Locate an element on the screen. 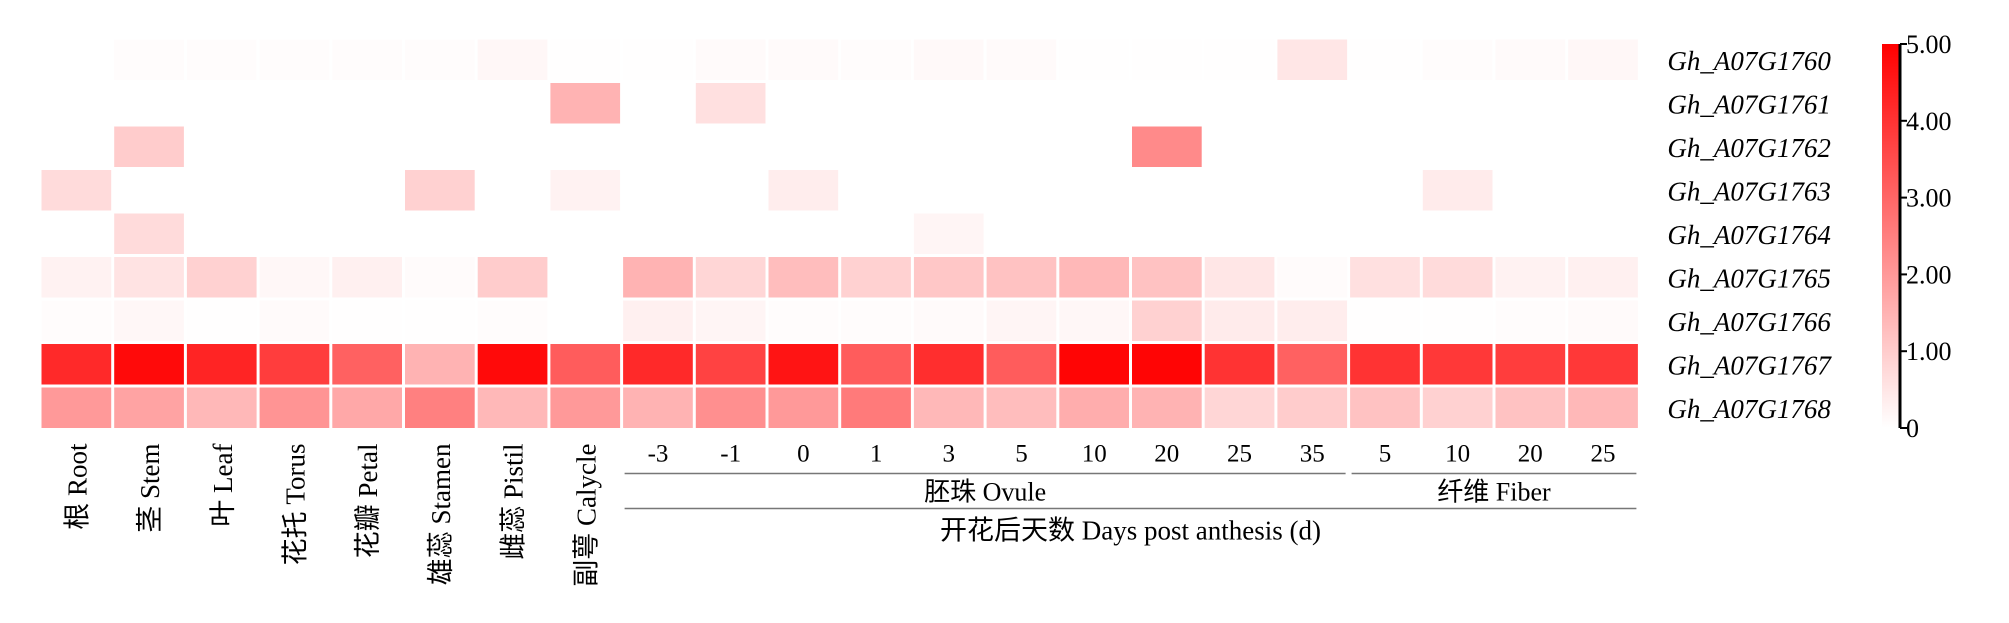 This screenshot has height=623, width=2009. row-label: Gh_A07G1765 is located at coordinates (1749, 278).